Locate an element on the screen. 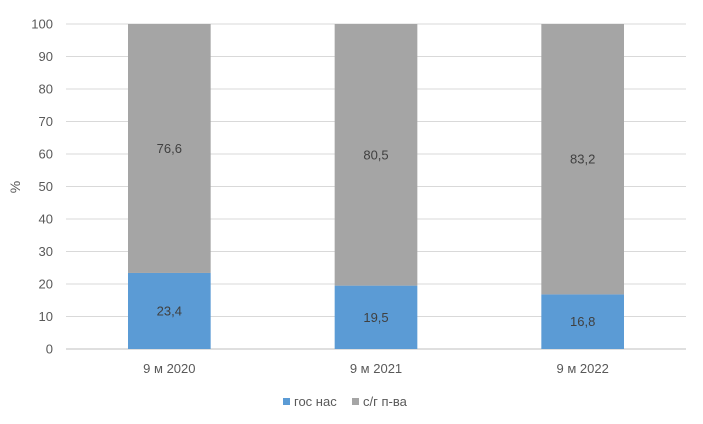  y-tick-label: 90 is located at coordinates (46, 56).